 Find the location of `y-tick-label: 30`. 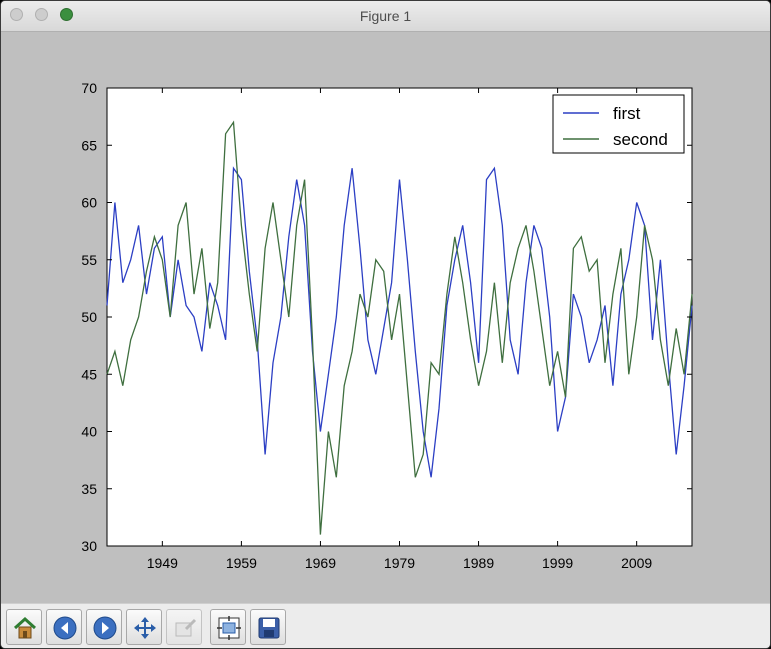

y-tick-label: 30 is located at coordinates (89, 546).